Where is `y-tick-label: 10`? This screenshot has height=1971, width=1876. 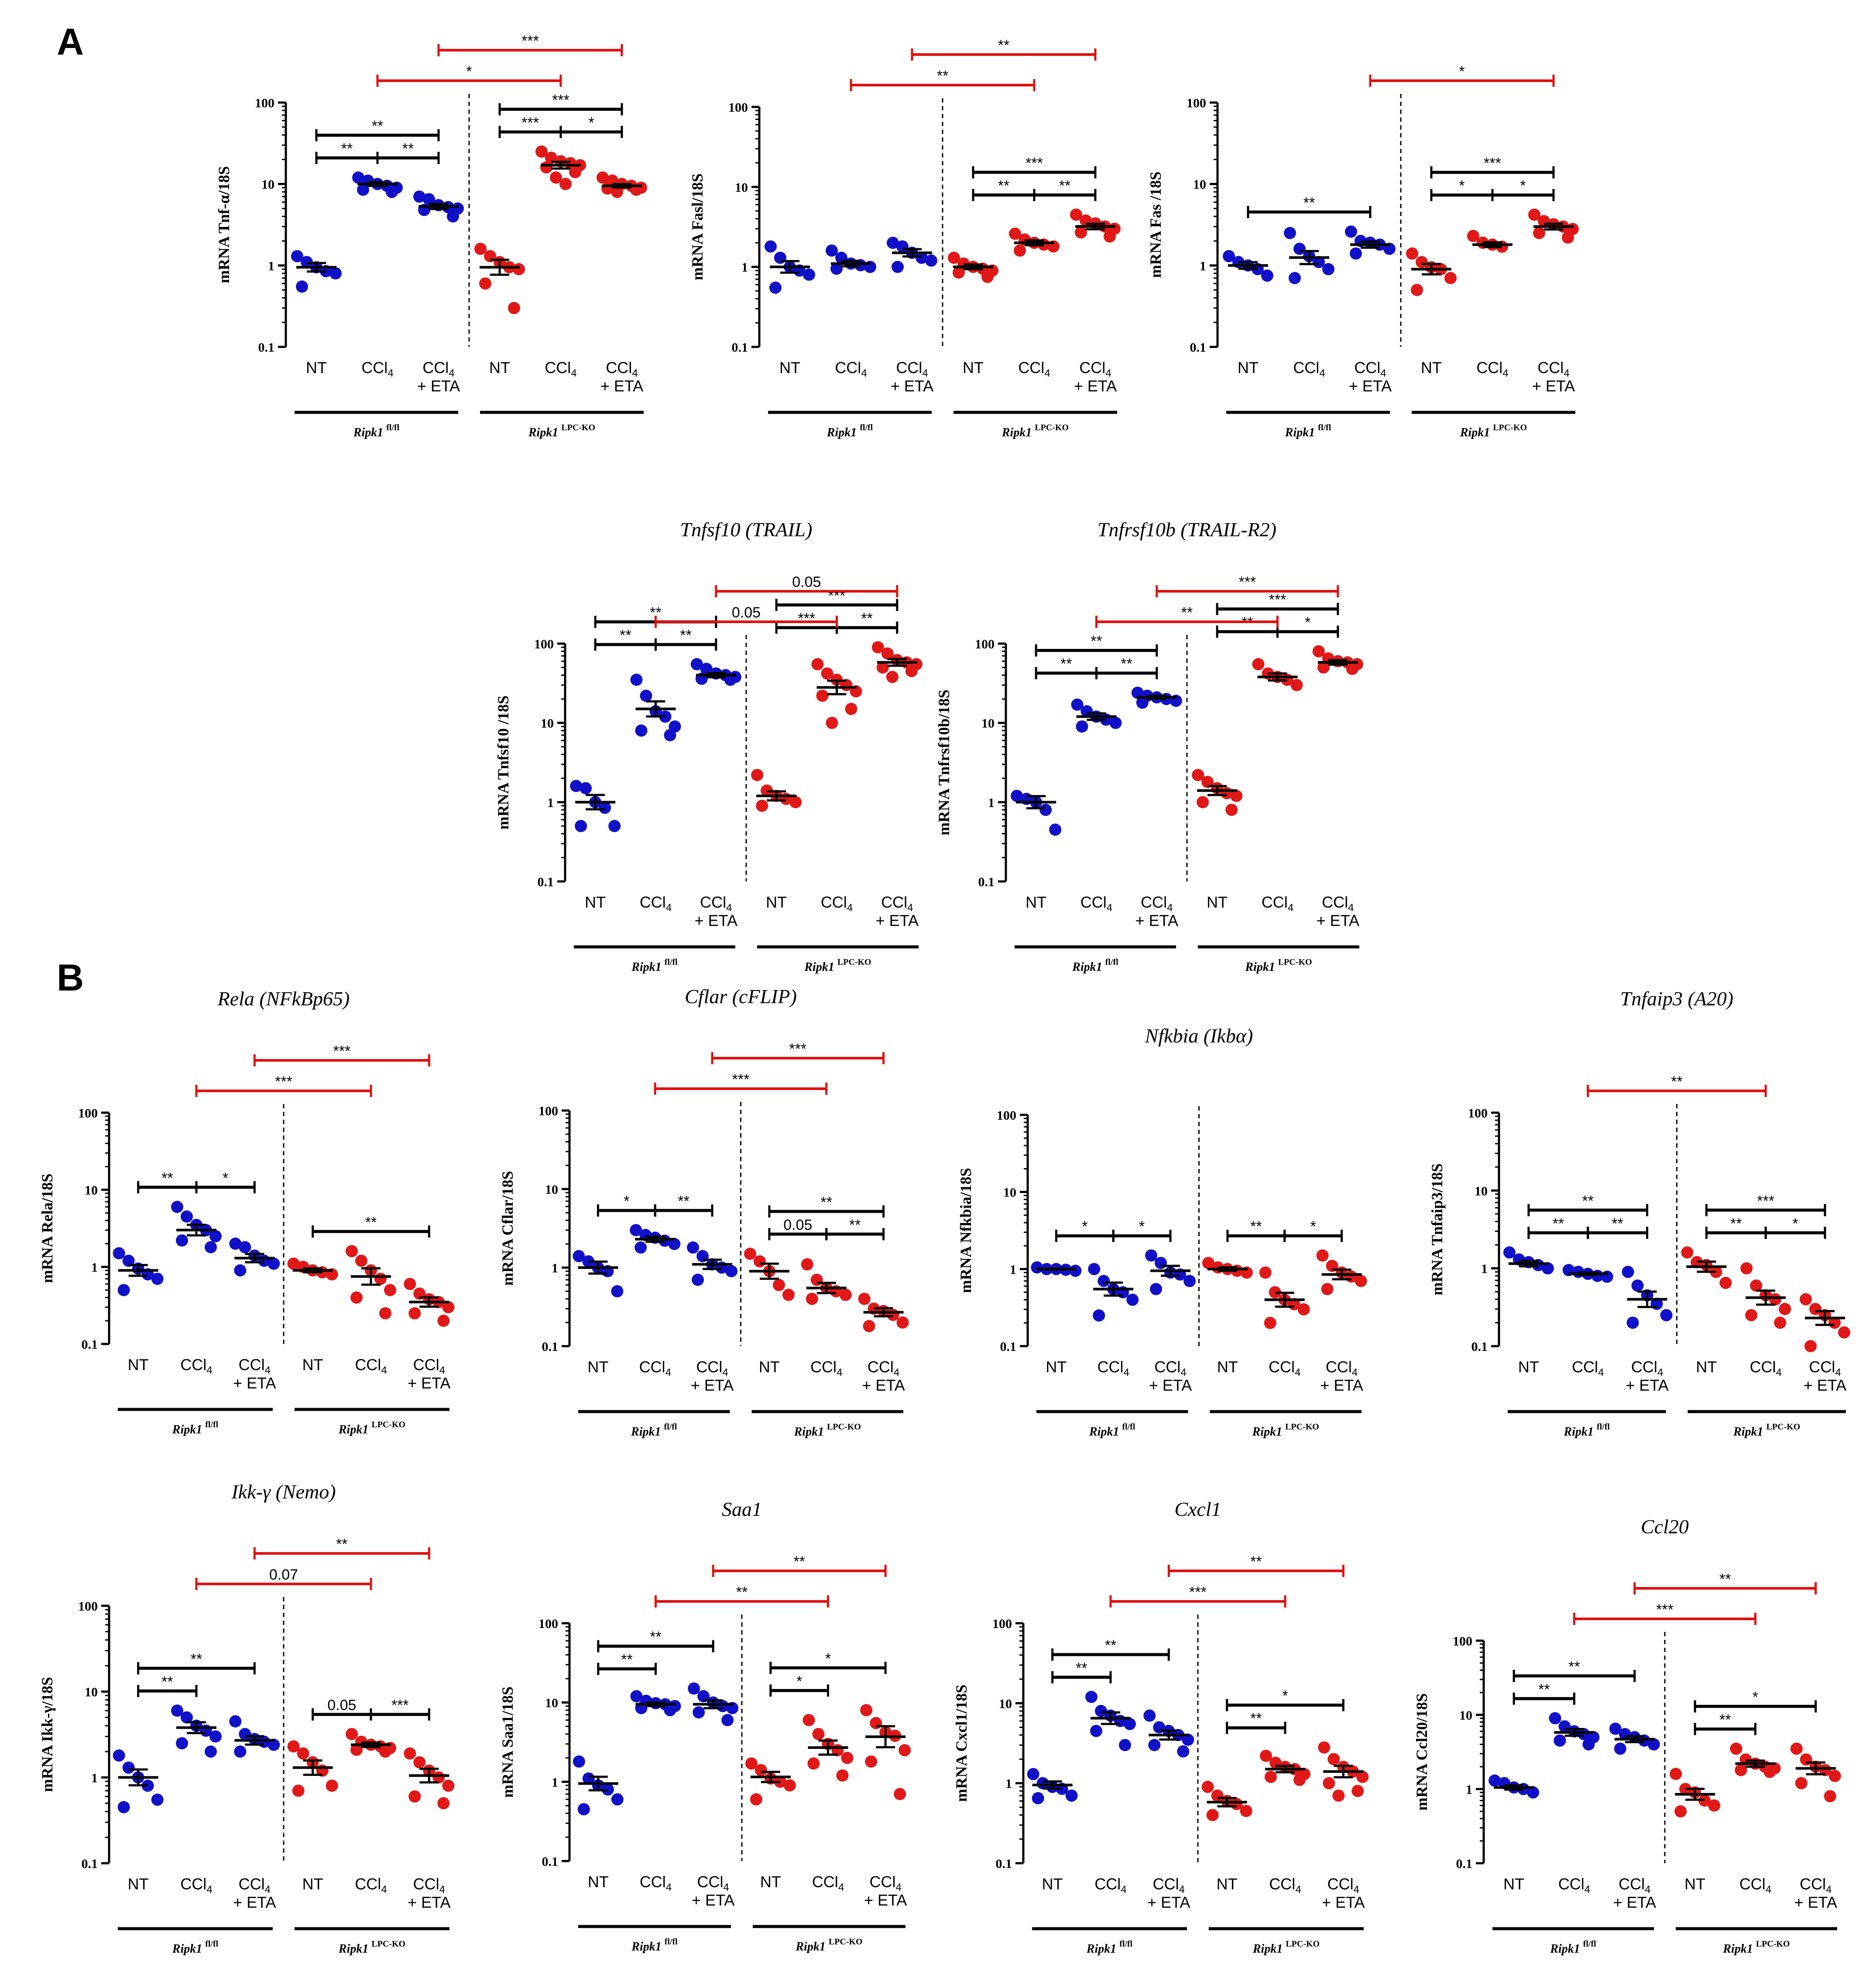 y-tick-label: 10 is located at coordinates (1481, 1191).